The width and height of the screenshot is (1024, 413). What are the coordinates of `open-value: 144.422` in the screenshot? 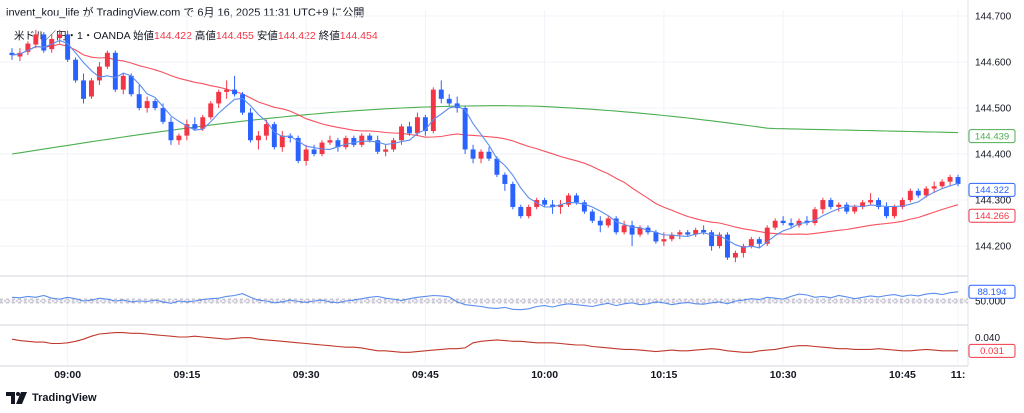 It's located at (173, 36).